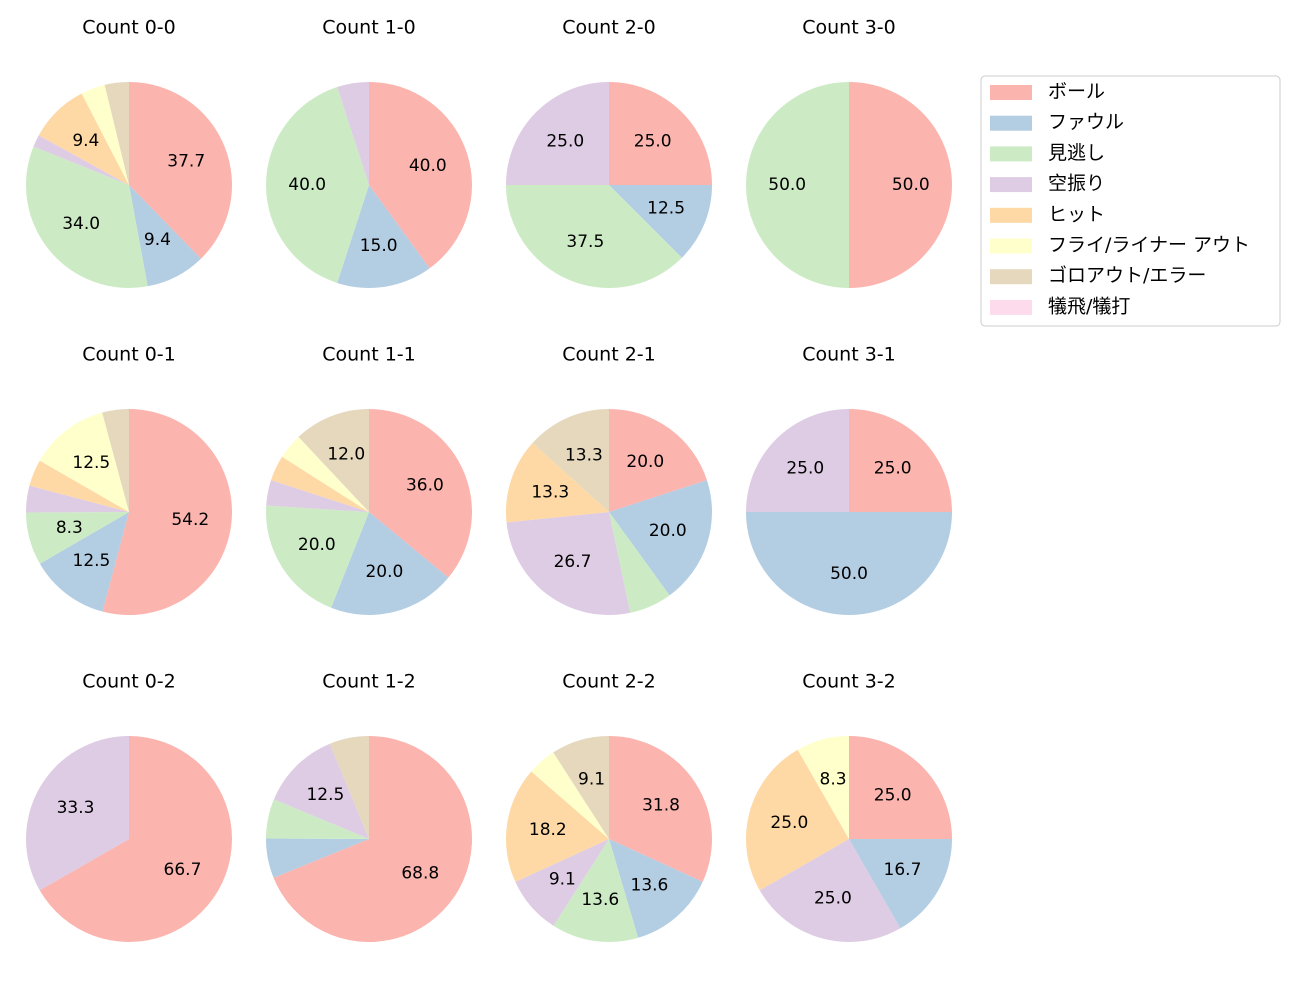 The width and height of the screenshot is (1300, 1000). I want to click on slice-label: 9.4, so click(85, 141).